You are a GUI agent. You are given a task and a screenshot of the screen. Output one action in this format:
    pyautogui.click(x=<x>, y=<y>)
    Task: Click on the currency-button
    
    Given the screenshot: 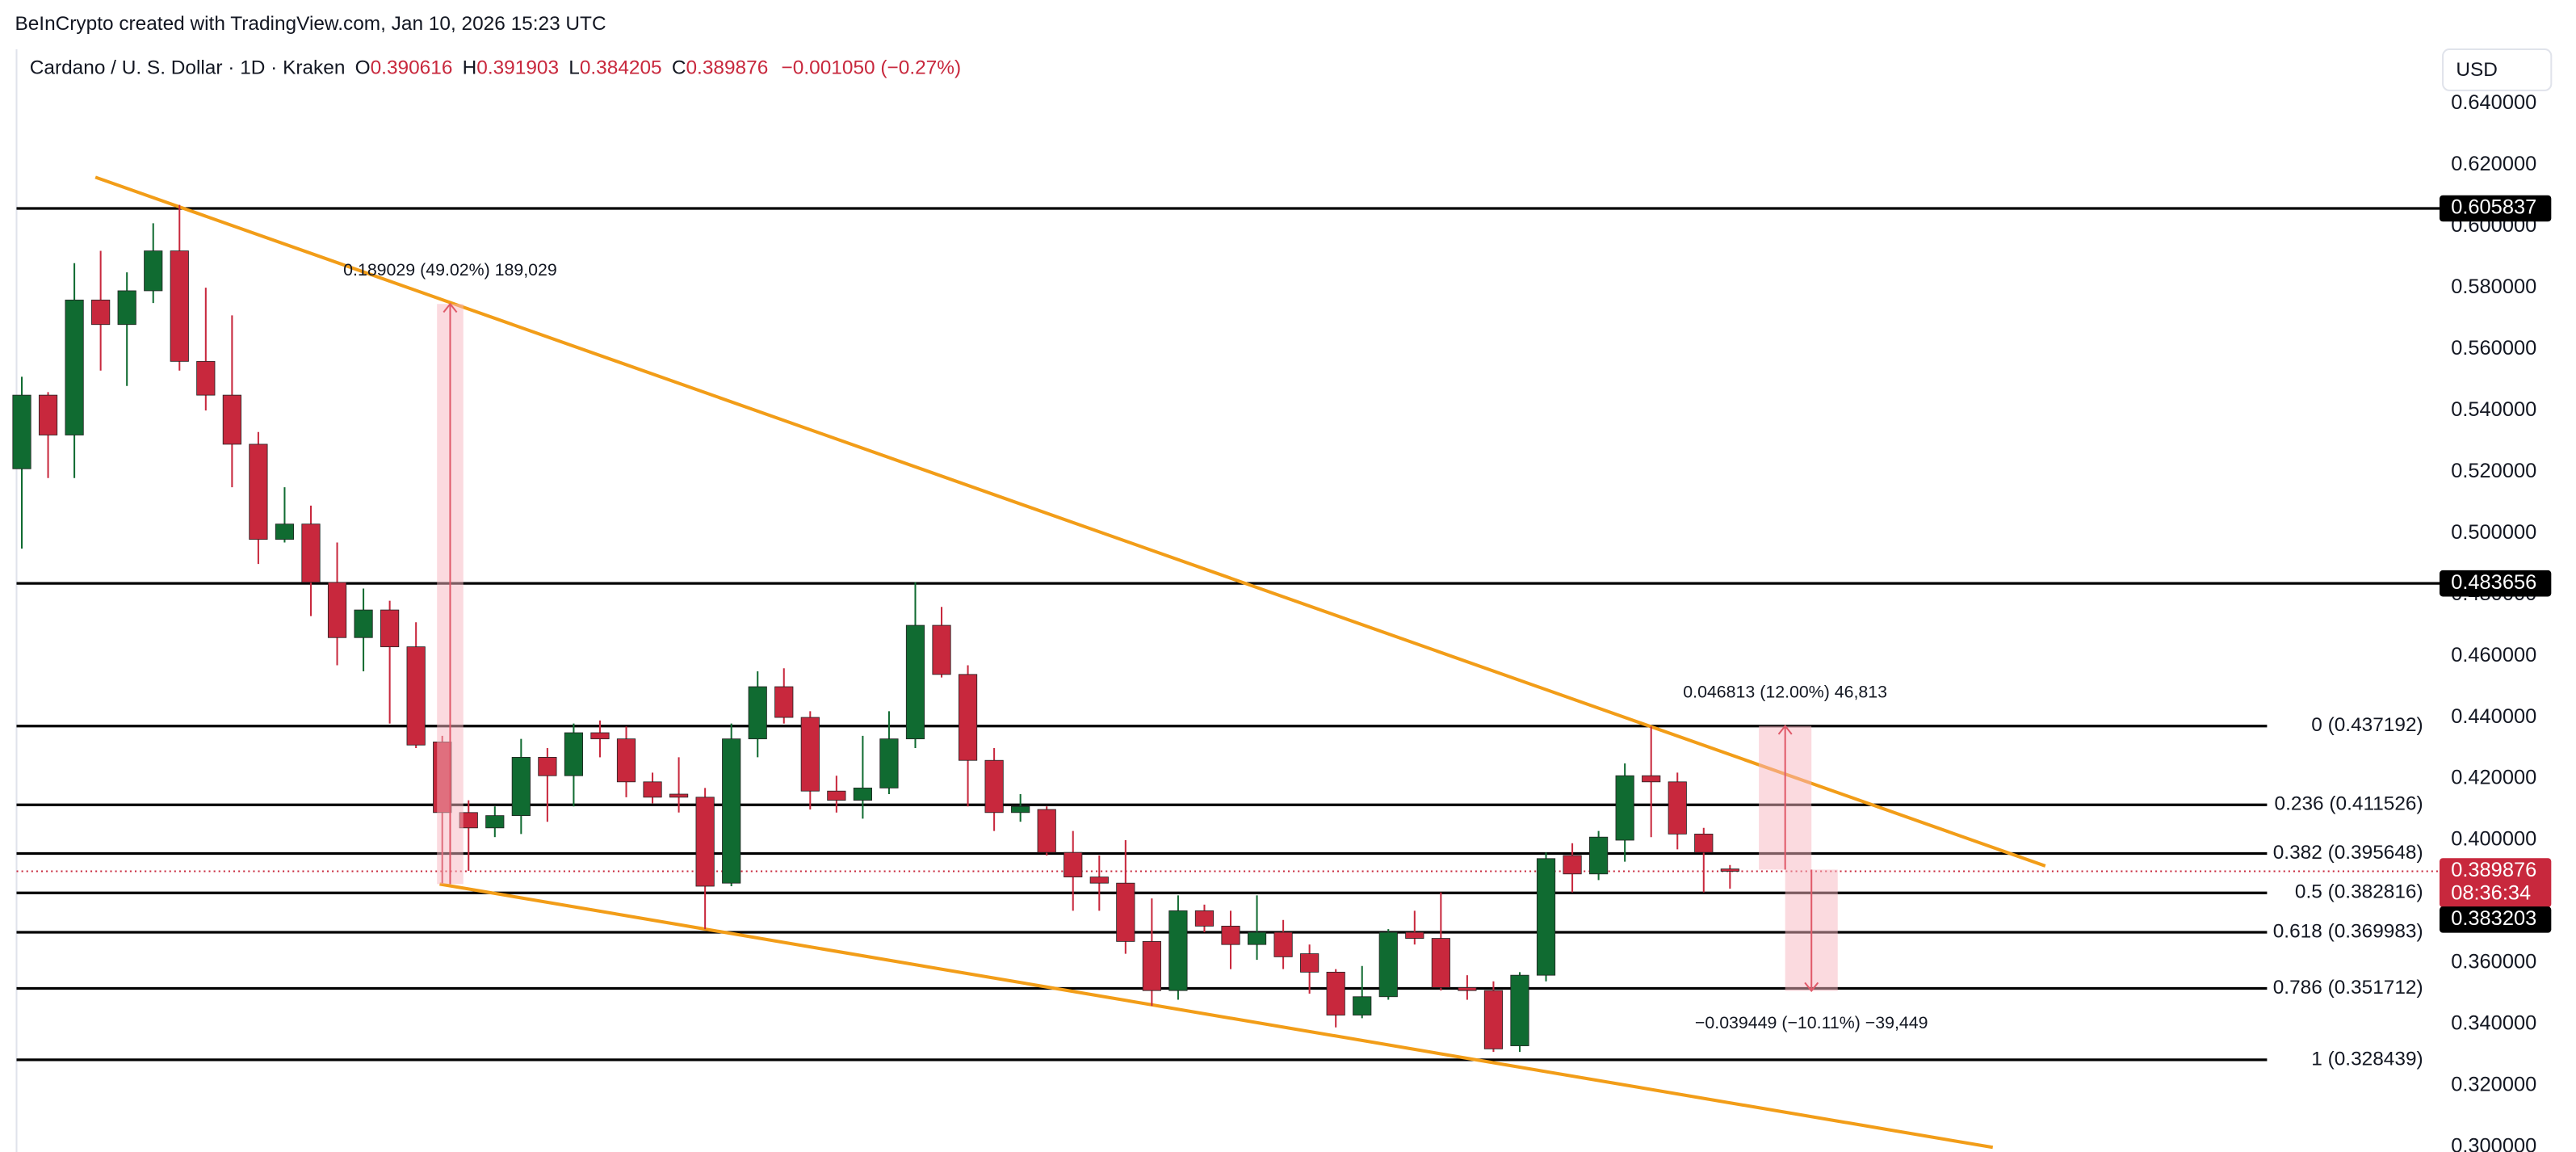 What is the action you would take?
    pyautogui.click(x=2497, y=70)
    